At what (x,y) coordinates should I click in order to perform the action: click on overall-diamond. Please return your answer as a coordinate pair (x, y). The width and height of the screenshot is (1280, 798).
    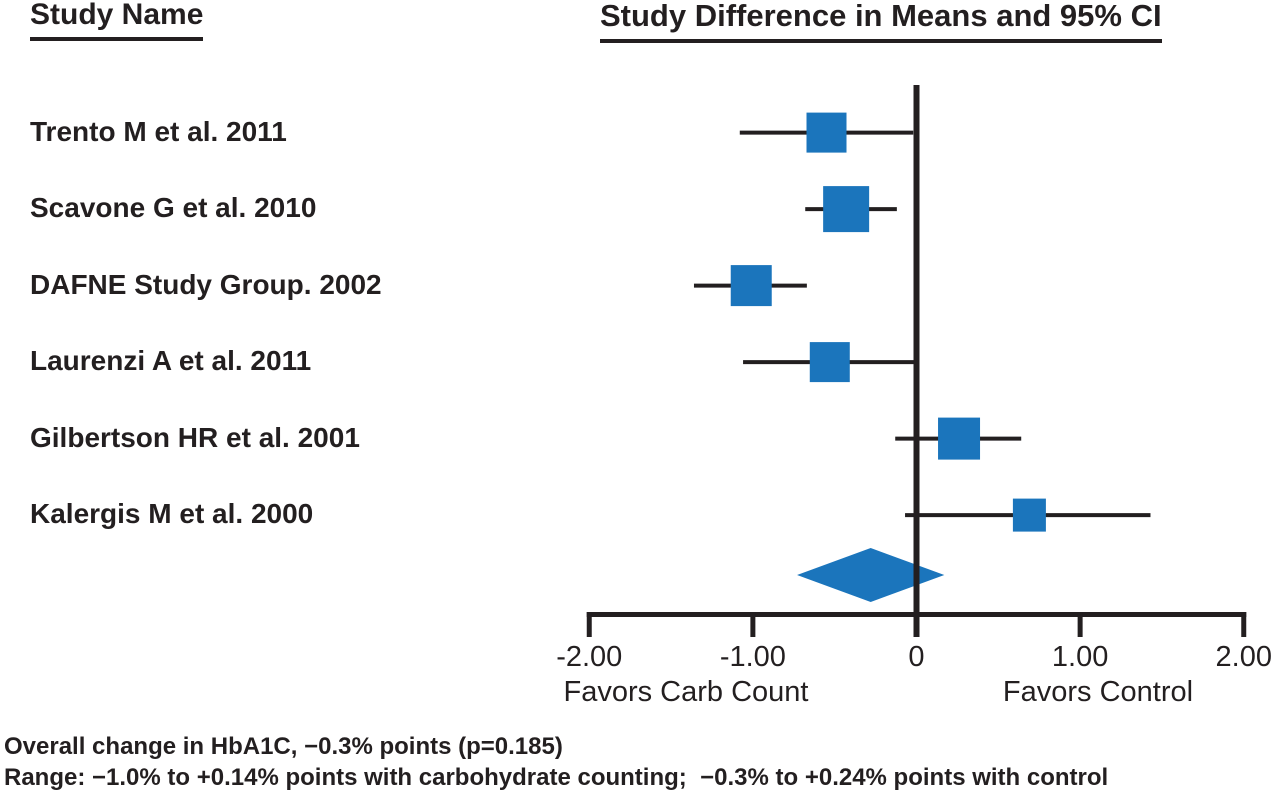
    Looking at the image, I should click on (871, 575).